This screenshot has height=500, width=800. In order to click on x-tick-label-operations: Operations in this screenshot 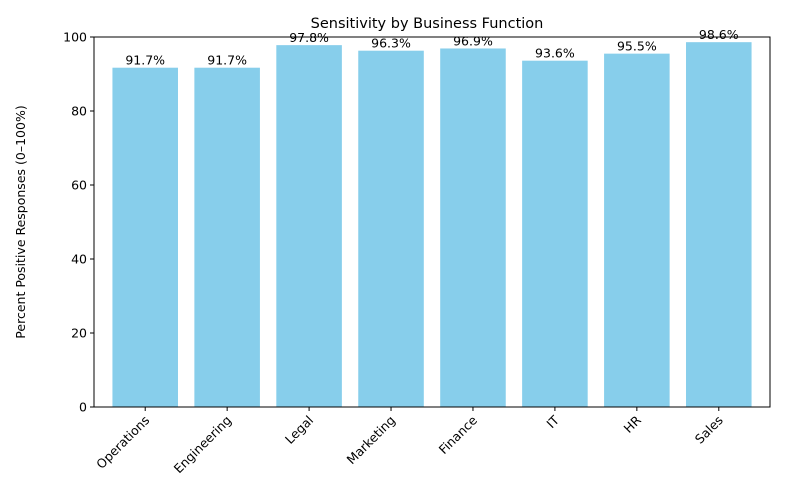, I will do `click(122, 442)`.